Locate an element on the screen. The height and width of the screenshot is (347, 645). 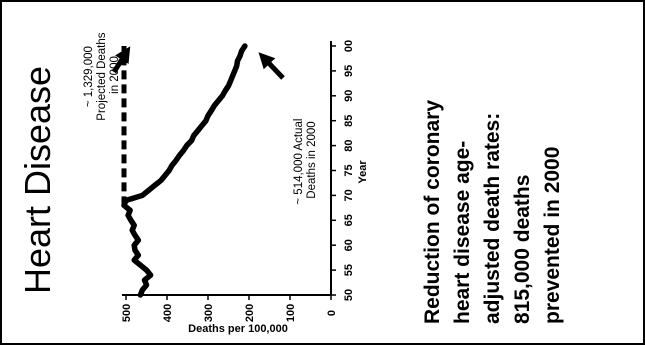
x-tick-label: 90 is located at coordinates (349, 96).